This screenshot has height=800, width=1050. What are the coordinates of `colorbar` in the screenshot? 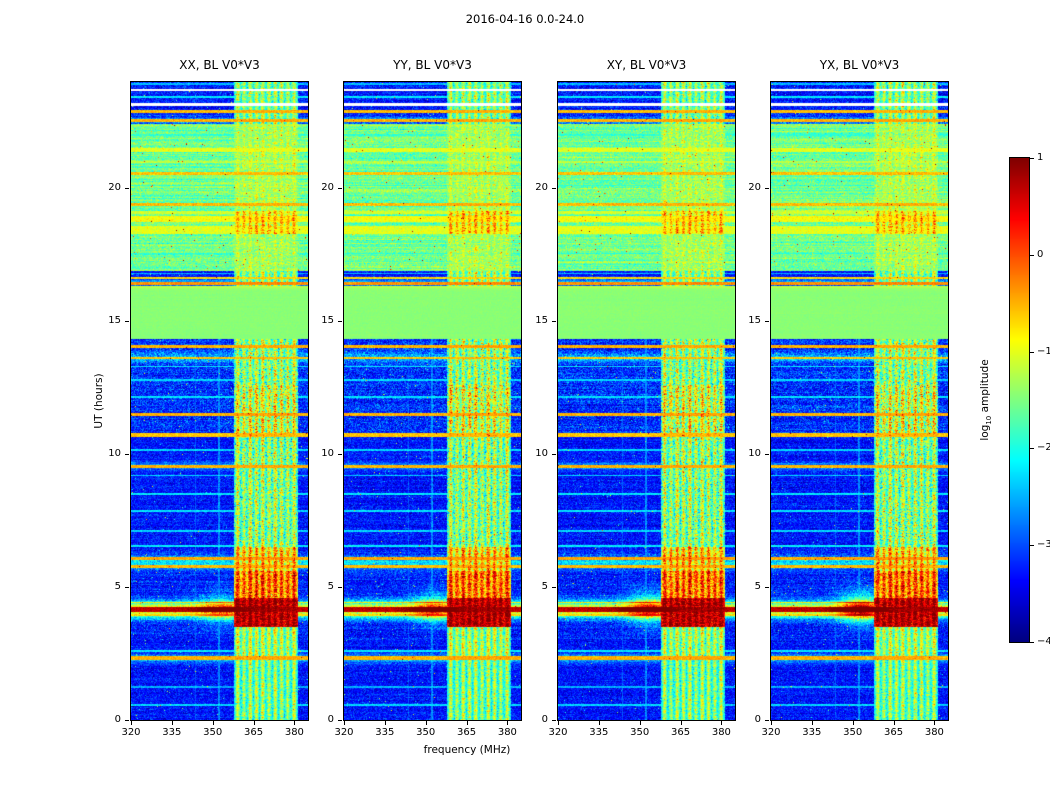 It's located at (1019, 400).